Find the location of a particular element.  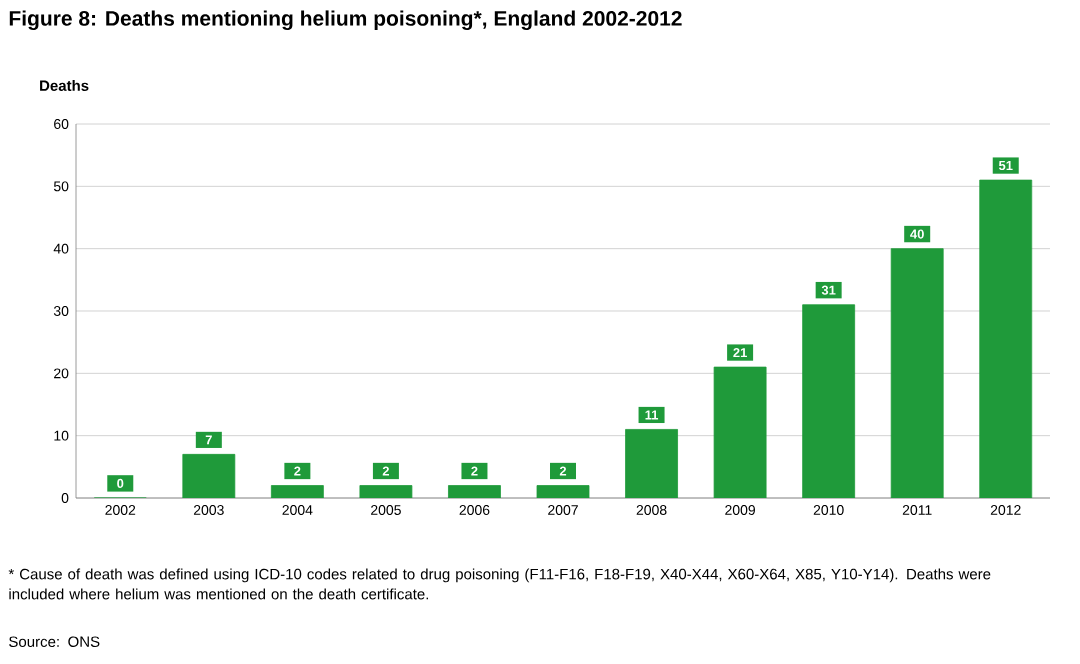

chart-title: Figure 8: Deaths mentioning helium poisoning*, England 2002-2012 is located at coordinates (345, 20).